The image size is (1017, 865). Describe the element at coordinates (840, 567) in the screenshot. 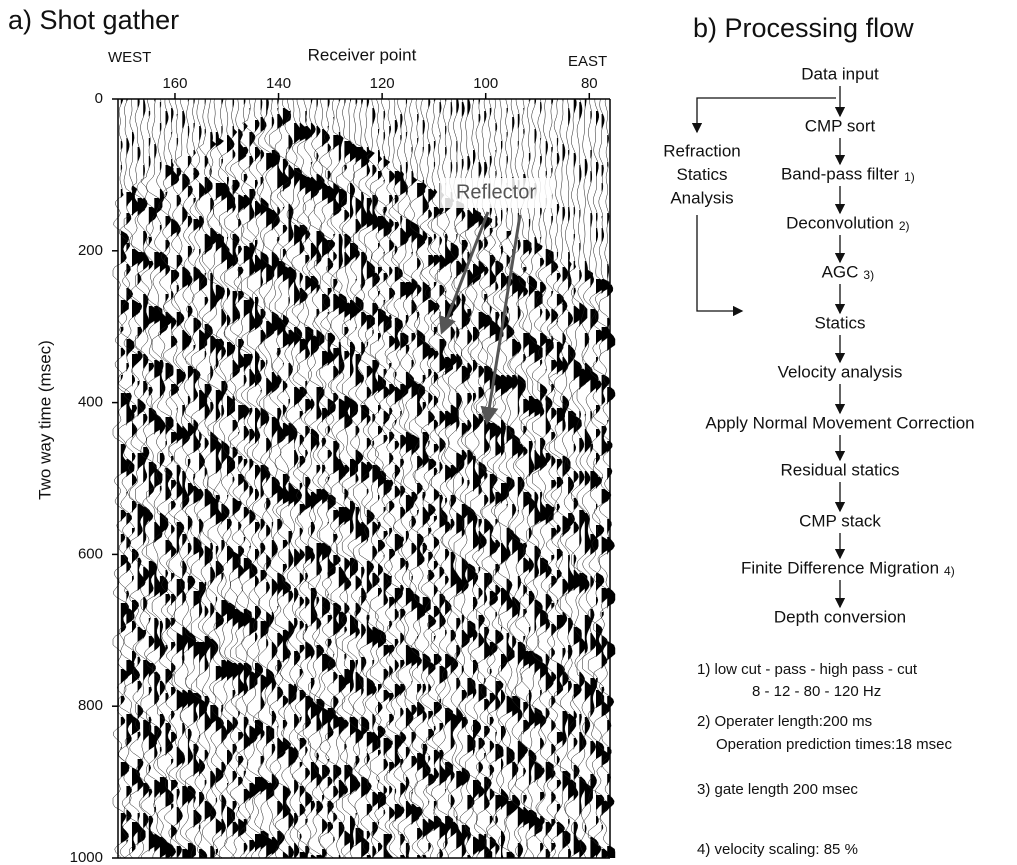

I see `flow-step: Finite Difference Migration` at that location.